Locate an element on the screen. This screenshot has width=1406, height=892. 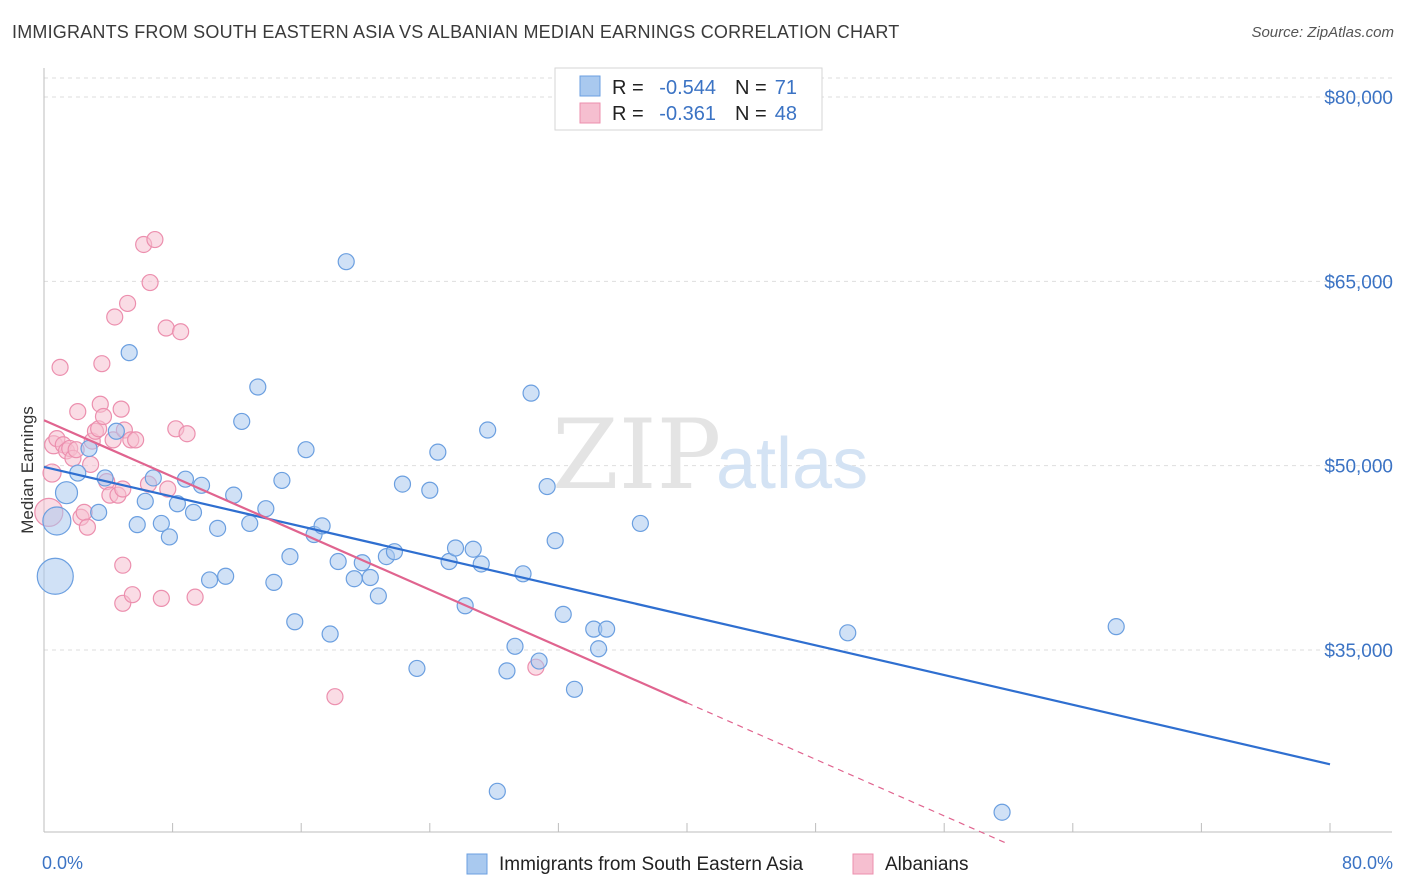
y-tick-label-80000: $80,000 is located at coordinates (1358, 98).